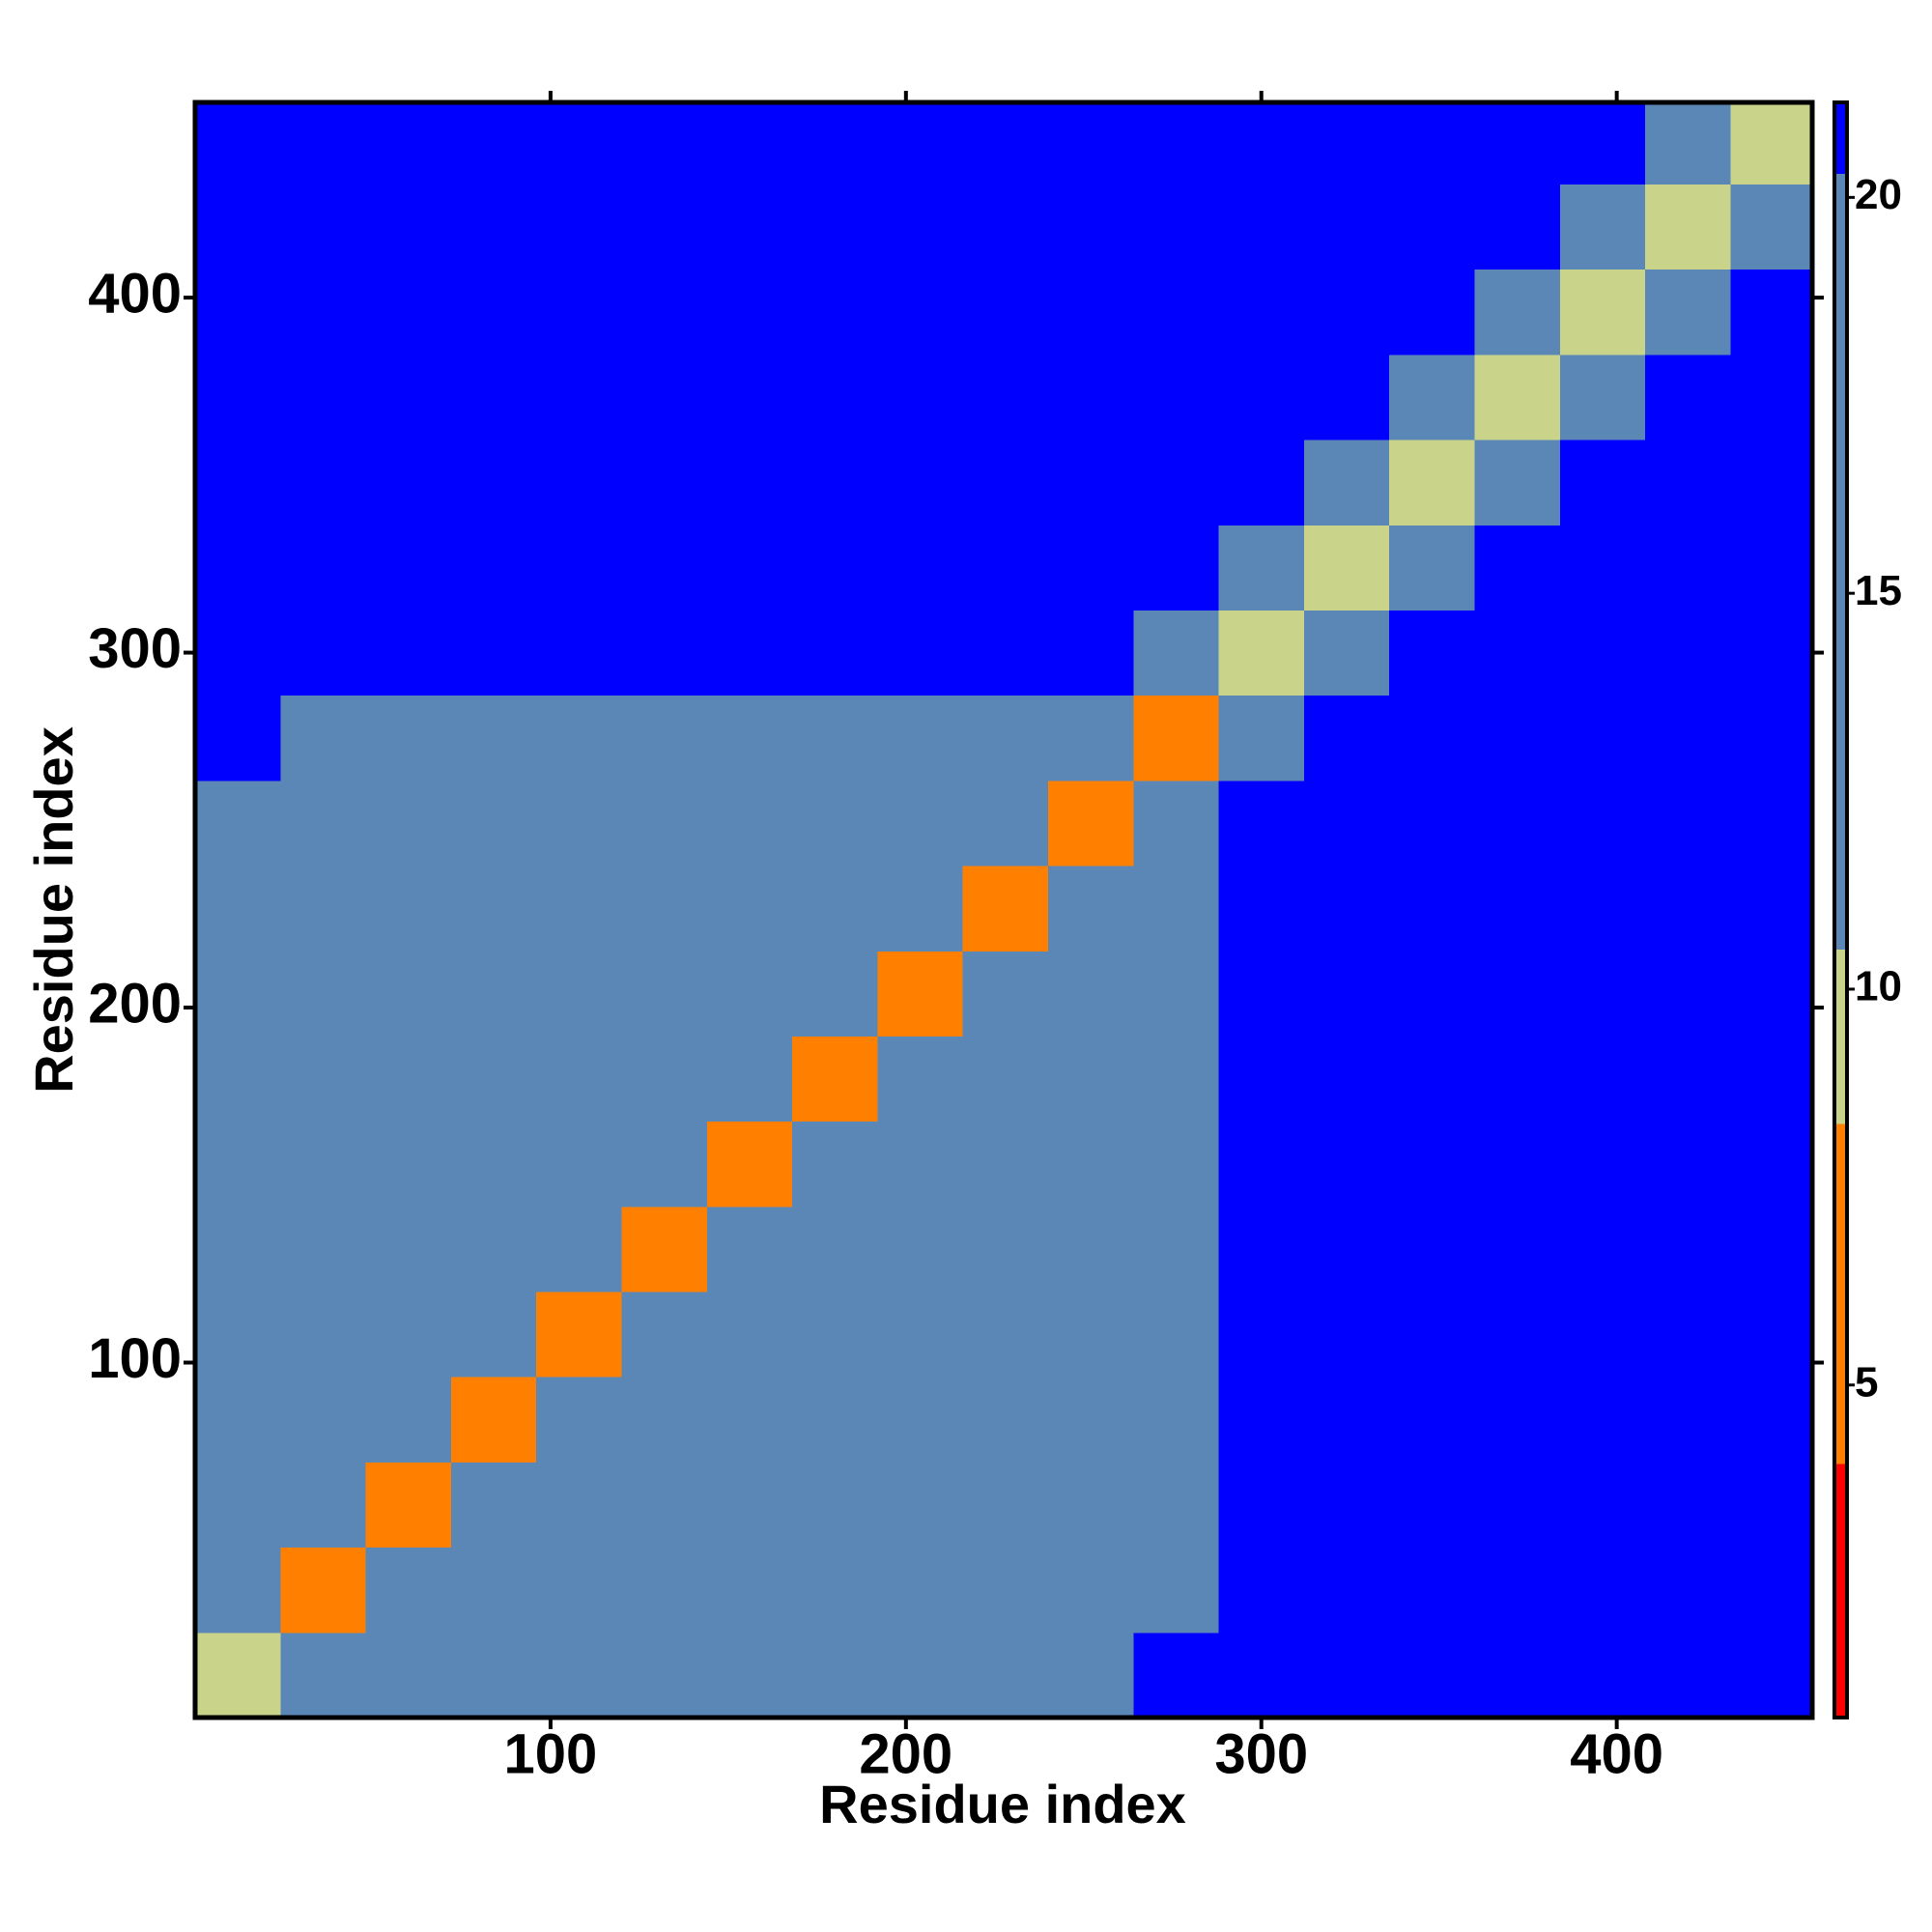  I want to click on y-tick-label: 400, so click(135, 293).